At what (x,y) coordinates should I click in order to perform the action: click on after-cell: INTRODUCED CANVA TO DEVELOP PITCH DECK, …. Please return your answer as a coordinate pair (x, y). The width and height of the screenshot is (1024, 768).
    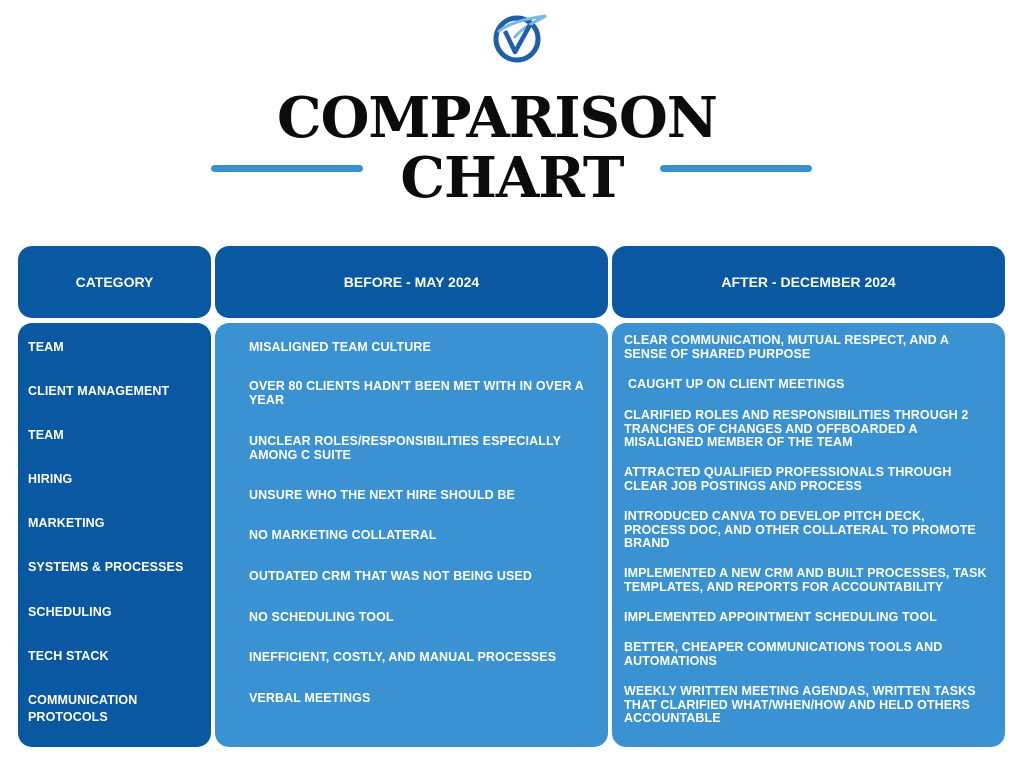
    Looking at the image, I should click on (800, 529).